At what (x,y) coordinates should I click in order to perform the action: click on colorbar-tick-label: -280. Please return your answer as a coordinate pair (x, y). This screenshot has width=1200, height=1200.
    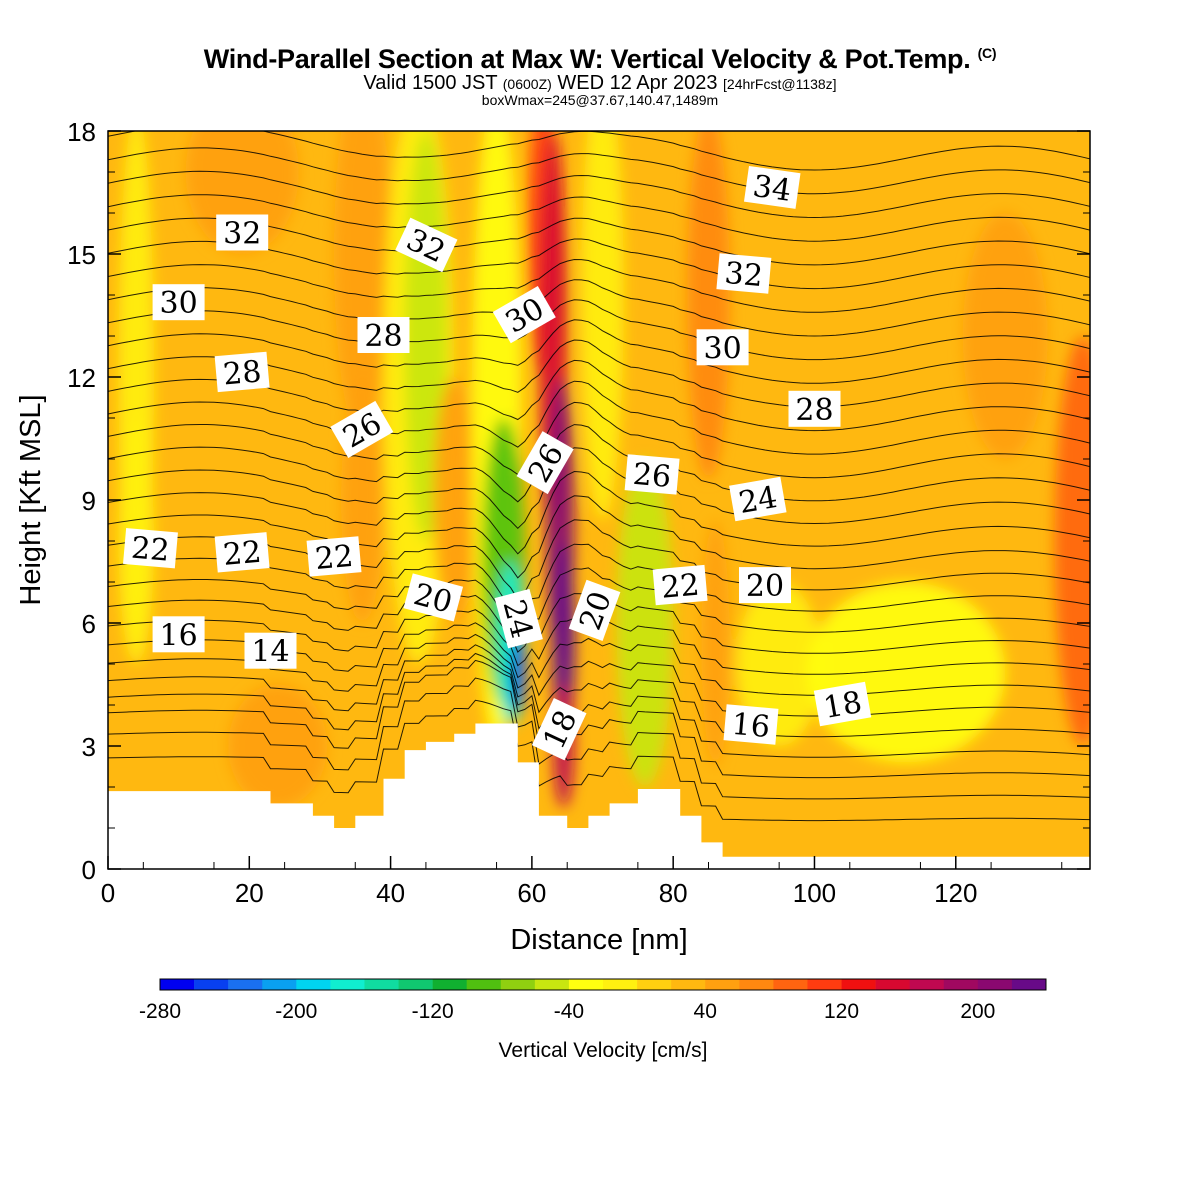
    Looking at the image, I should click on (160, 1011).